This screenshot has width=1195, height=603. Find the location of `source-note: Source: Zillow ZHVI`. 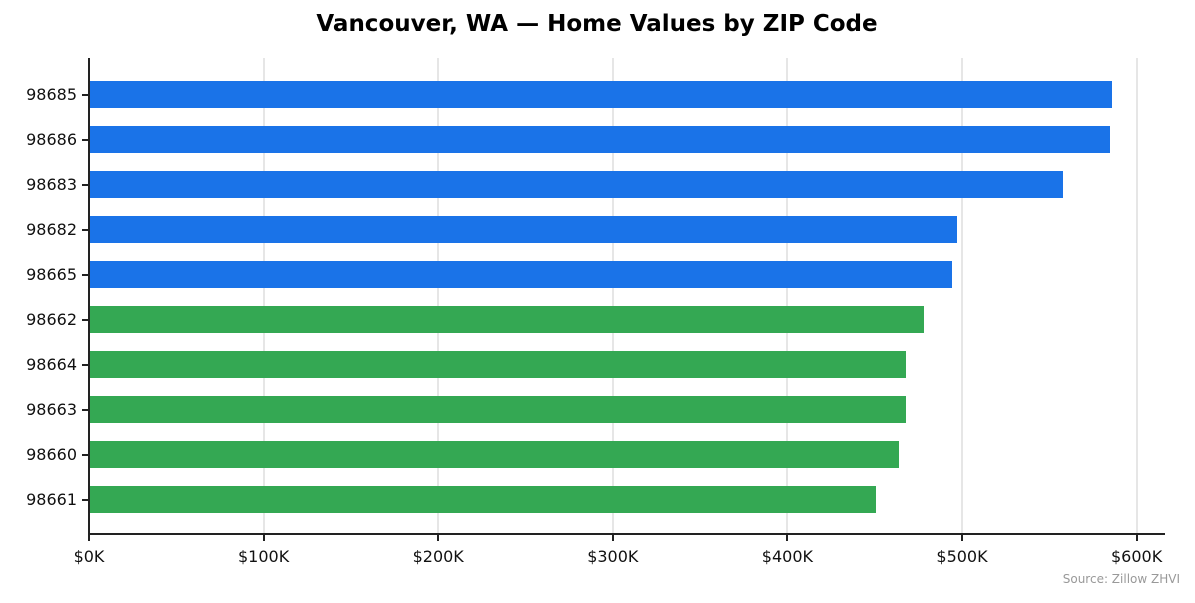

source-note: Source: Zillow ZHVI is located at coordinates (1121, 579).